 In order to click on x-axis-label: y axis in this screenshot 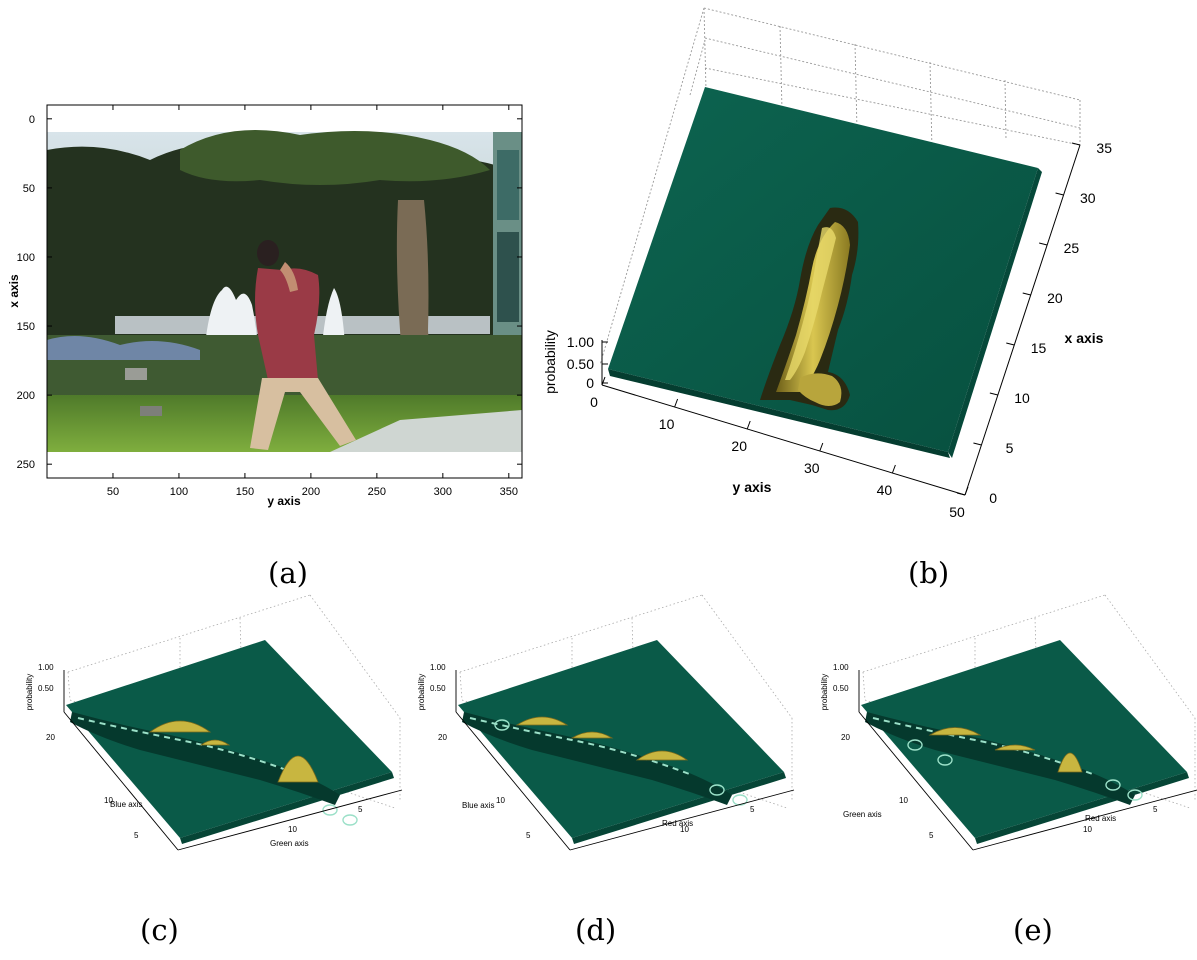, I will do `click(752, 487)`.